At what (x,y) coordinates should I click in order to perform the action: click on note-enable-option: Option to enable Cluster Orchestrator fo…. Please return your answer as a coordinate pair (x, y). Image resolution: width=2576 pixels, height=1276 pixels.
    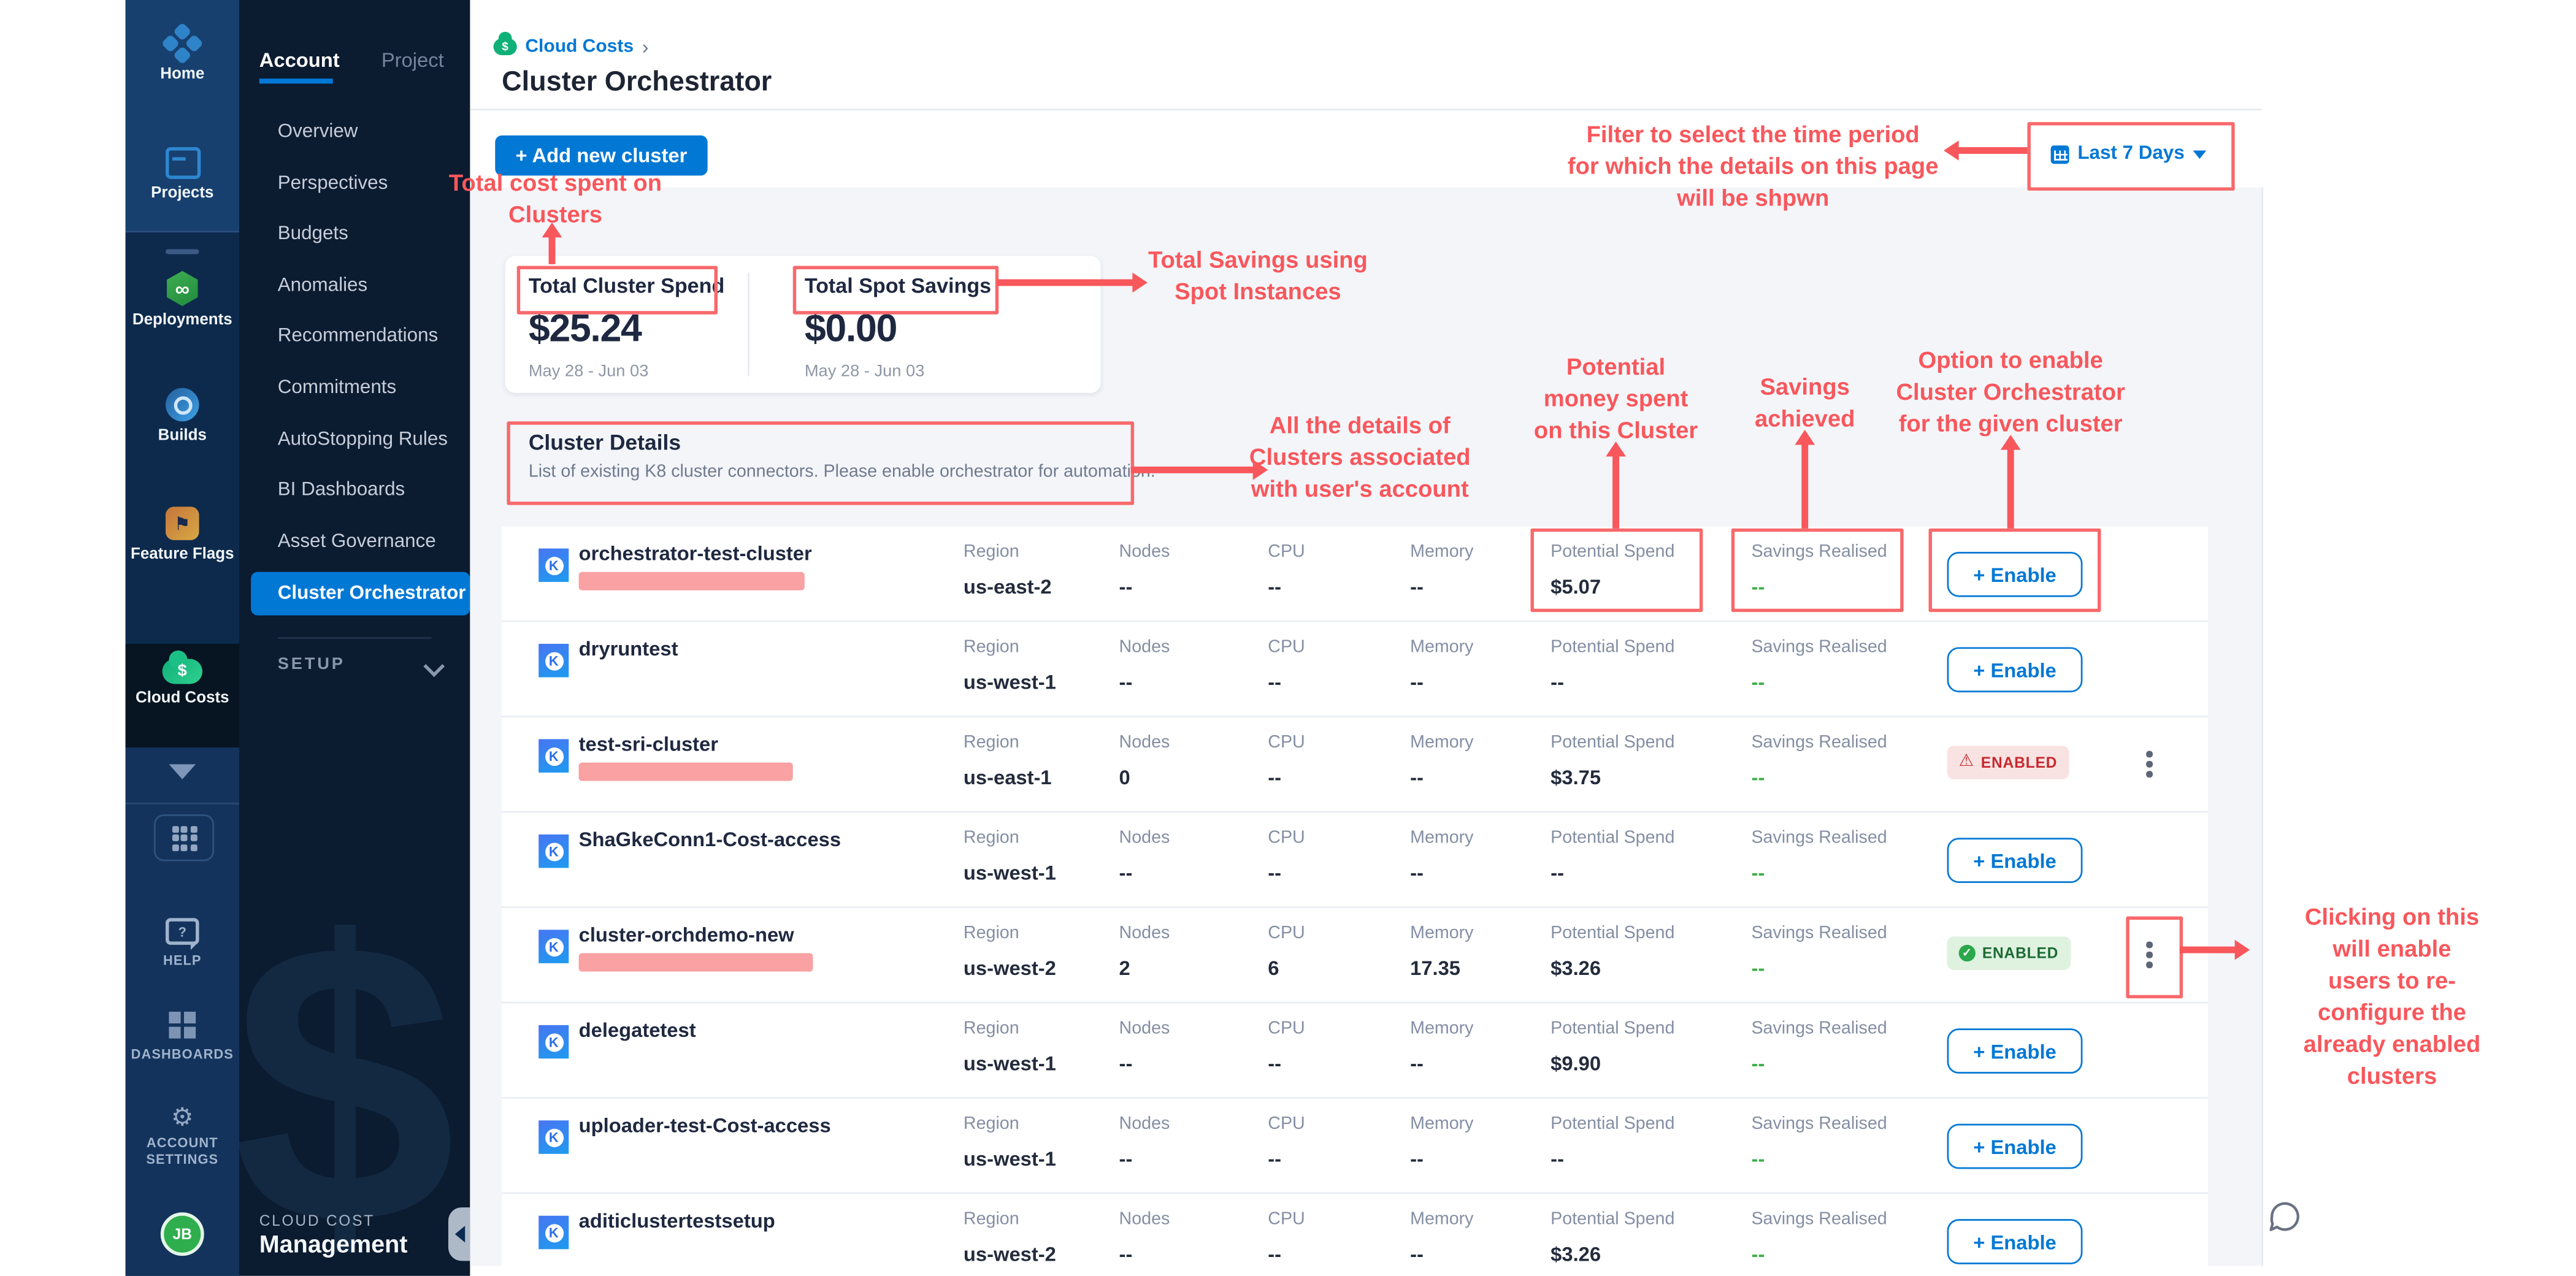
    Looking at the image, I should click on (2010, 392).